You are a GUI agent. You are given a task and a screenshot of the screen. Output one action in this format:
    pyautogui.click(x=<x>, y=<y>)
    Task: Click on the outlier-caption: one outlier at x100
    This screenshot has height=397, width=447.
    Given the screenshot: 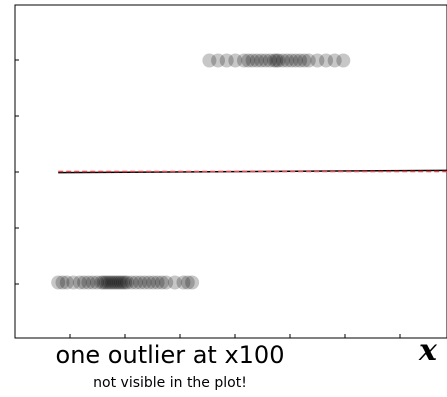 What is the action you would take?
    pyautogui.click(x=170, y=355)
    